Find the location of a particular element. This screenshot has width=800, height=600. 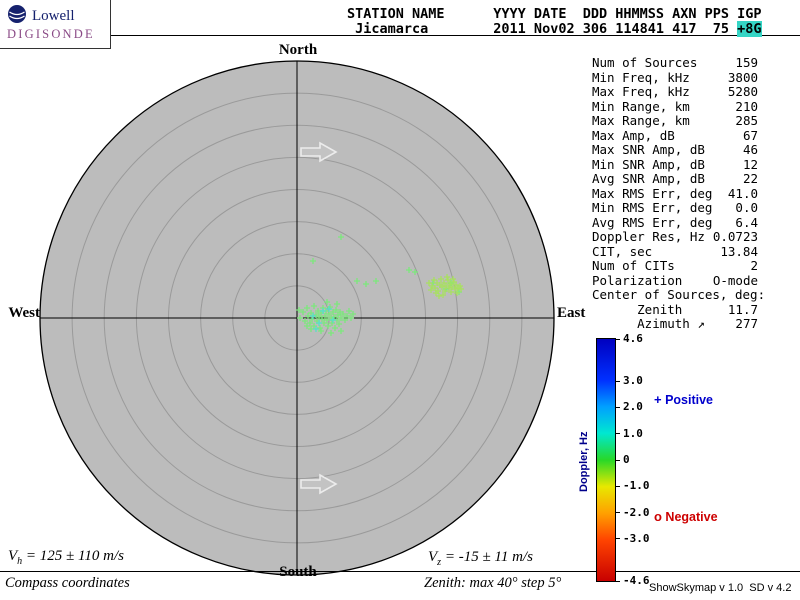

station-datetime-values: Jicamarca 2011 Nov02 306 114841 417 75 is located at coordinates (542, 29).